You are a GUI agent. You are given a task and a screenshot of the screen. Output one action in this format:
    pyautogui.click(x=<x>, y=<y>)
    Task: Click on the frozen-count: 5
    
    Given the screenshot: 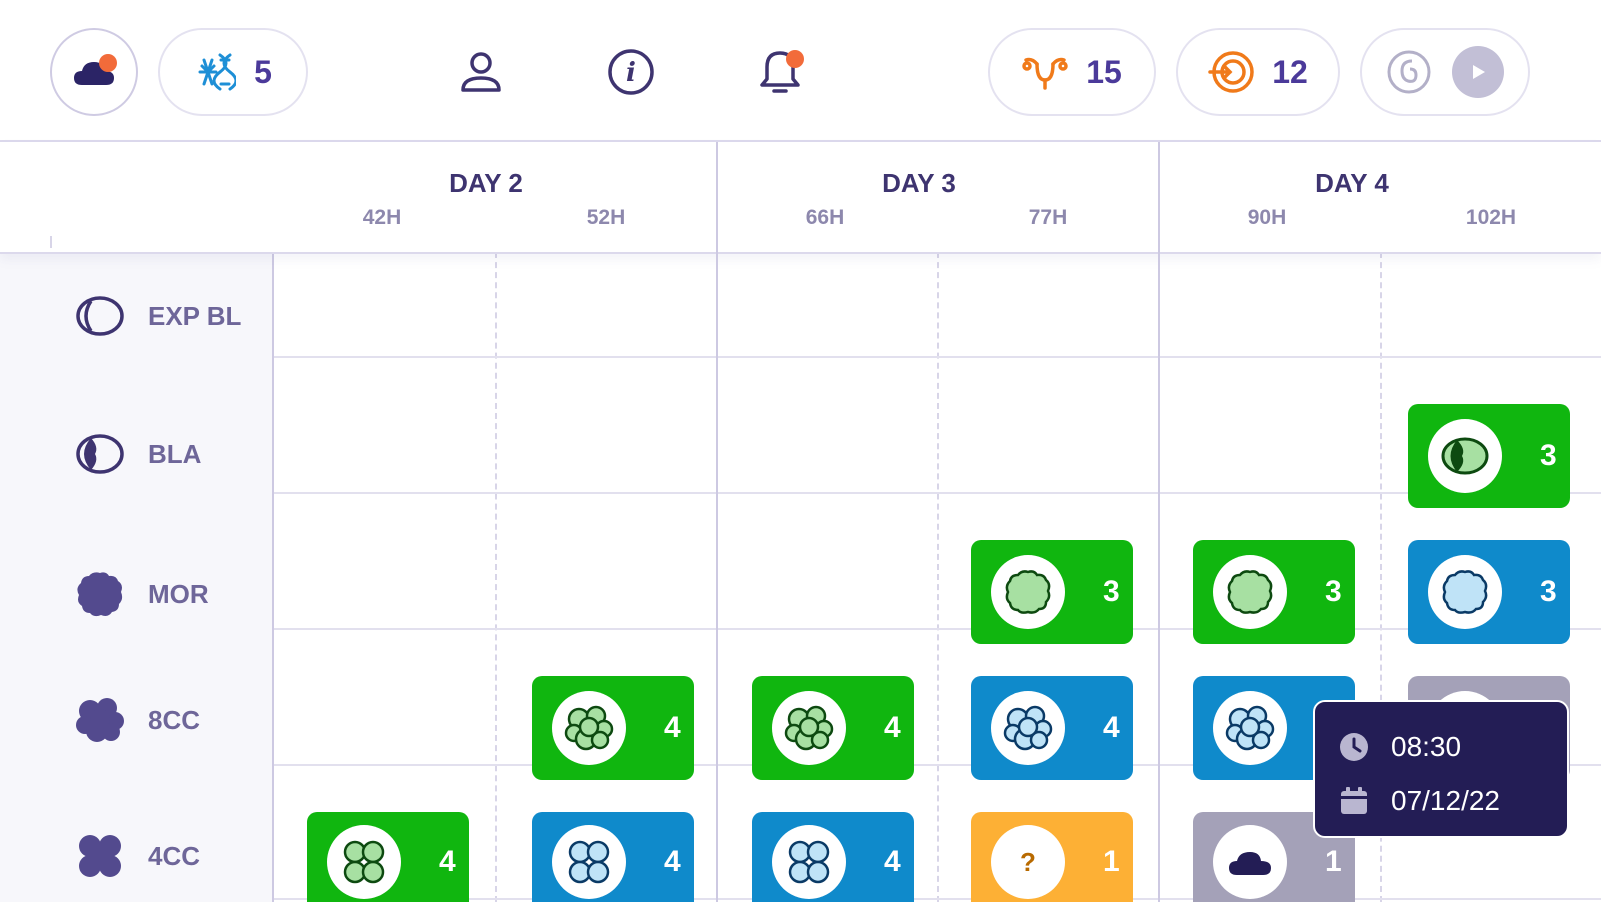 What is the action you would take?
    pyautogui.click(x=263, y=71)
    